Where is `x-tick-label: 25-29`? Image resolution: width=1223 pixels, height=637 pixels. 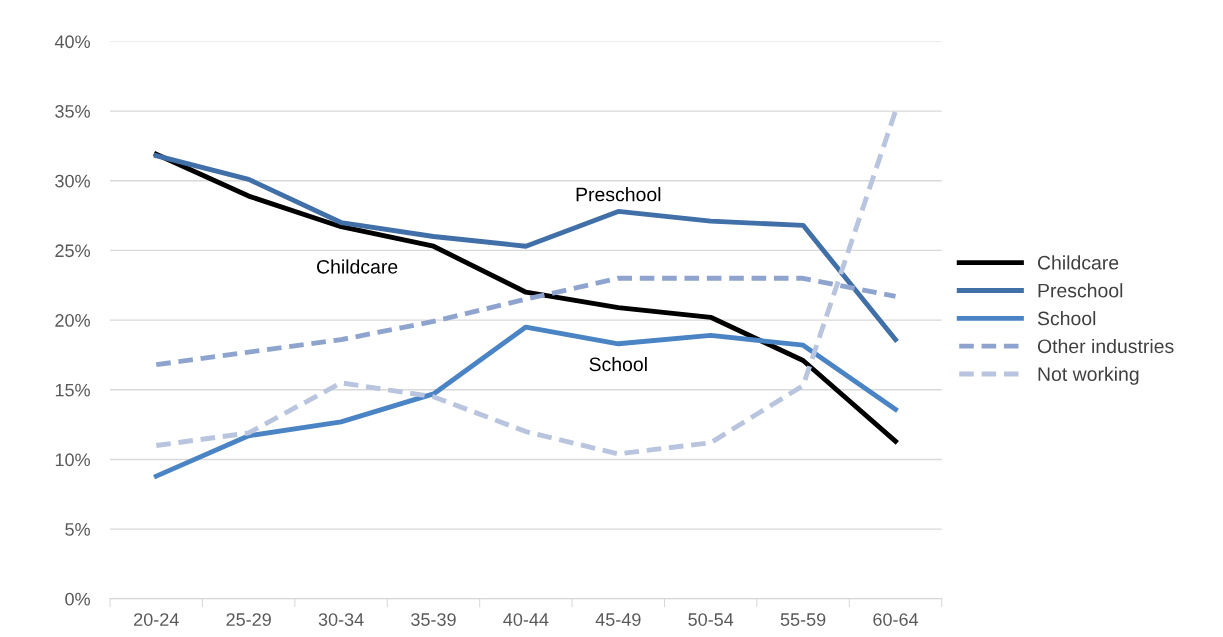 x-tick-label: 25-29 is located at coordinates (248, 619).